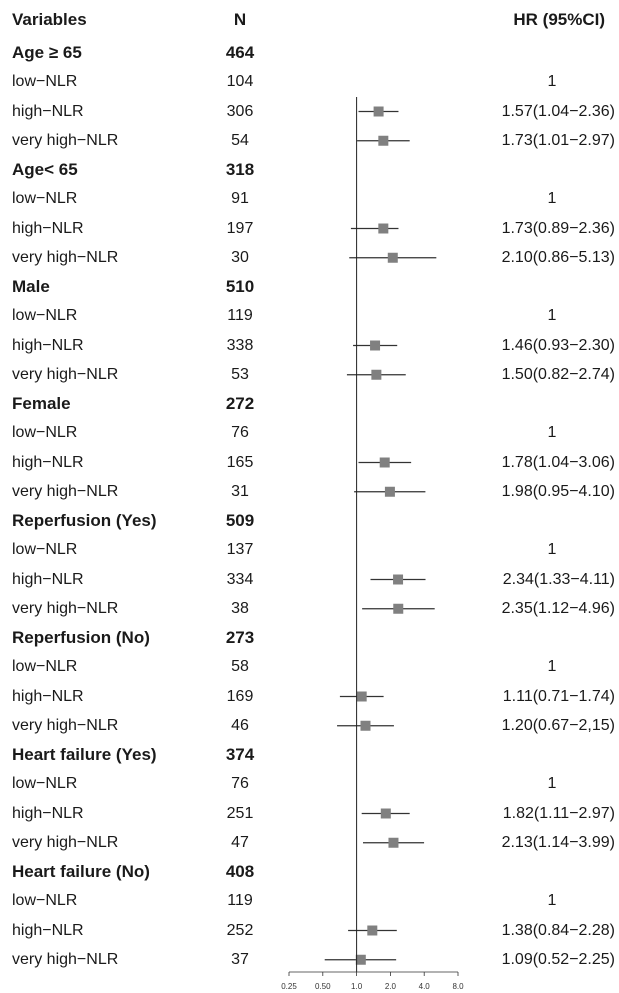  I want to click on row-hr-text: 1.57(1.04−2.36), so click(558, 111).